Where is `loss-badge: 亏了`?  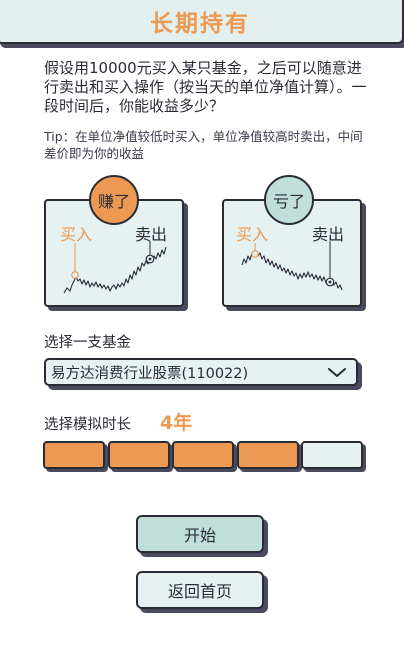
loss-badge: 亏了 is located at coordinates (289, 200).